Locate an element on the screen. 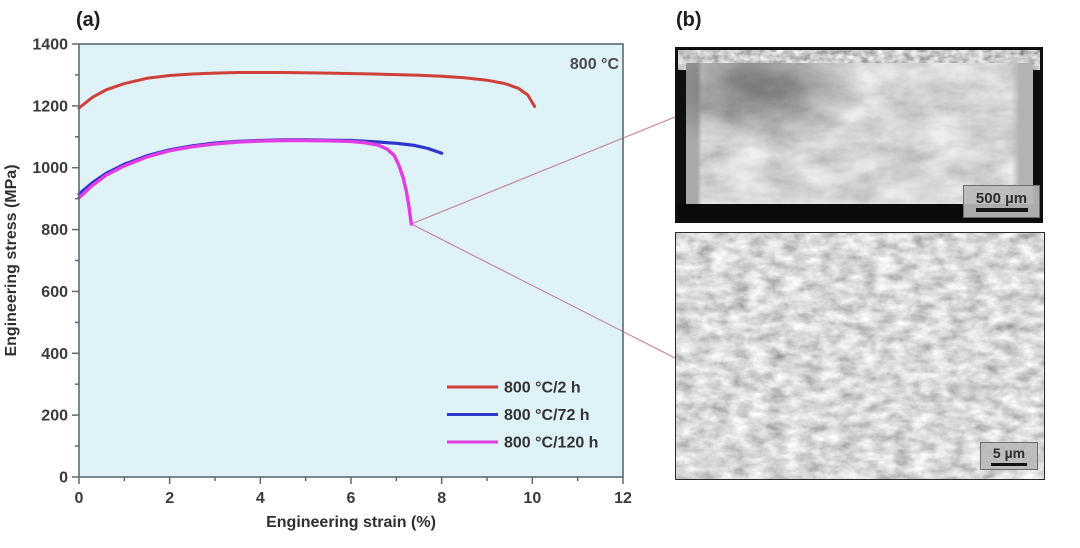 The width and height of the screenshot is (1080, 548). legend-label-1: 800 °C/2 h is located at coordinates (542, 388).